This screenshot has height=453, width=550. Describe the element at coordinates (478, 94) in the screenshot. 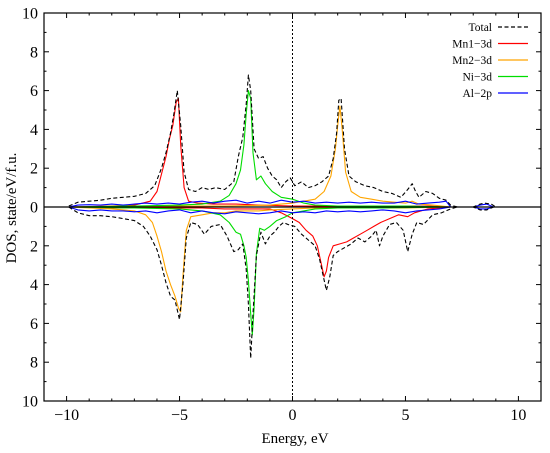

I see `legend-label: Al−2p` at that location.